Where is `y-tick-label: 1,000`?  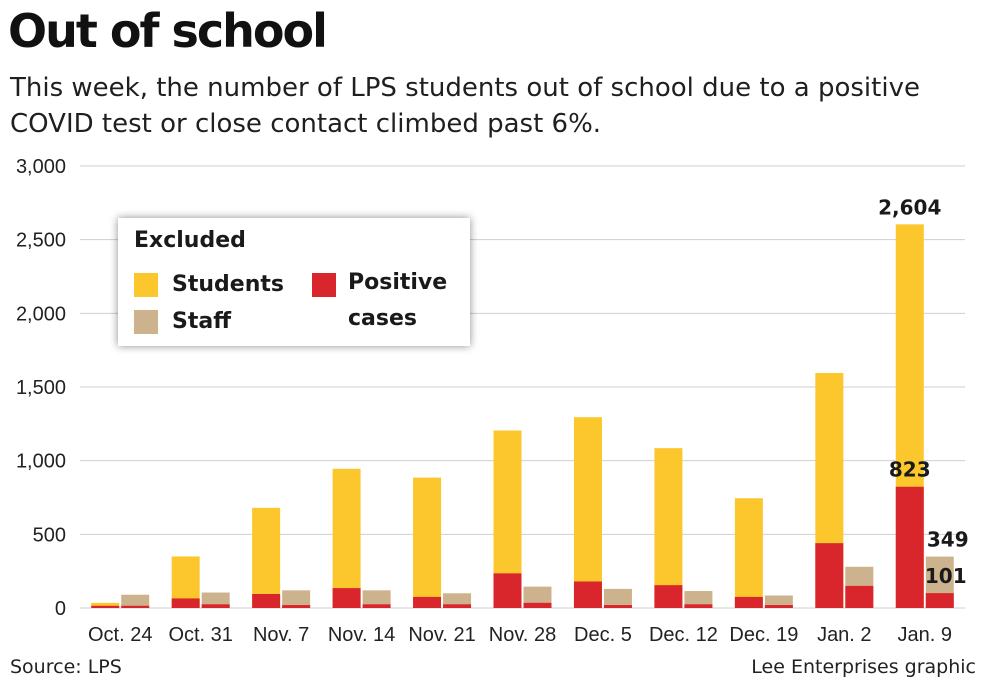 y-tick-label: 1,000 is located at coordinates (41, 462).